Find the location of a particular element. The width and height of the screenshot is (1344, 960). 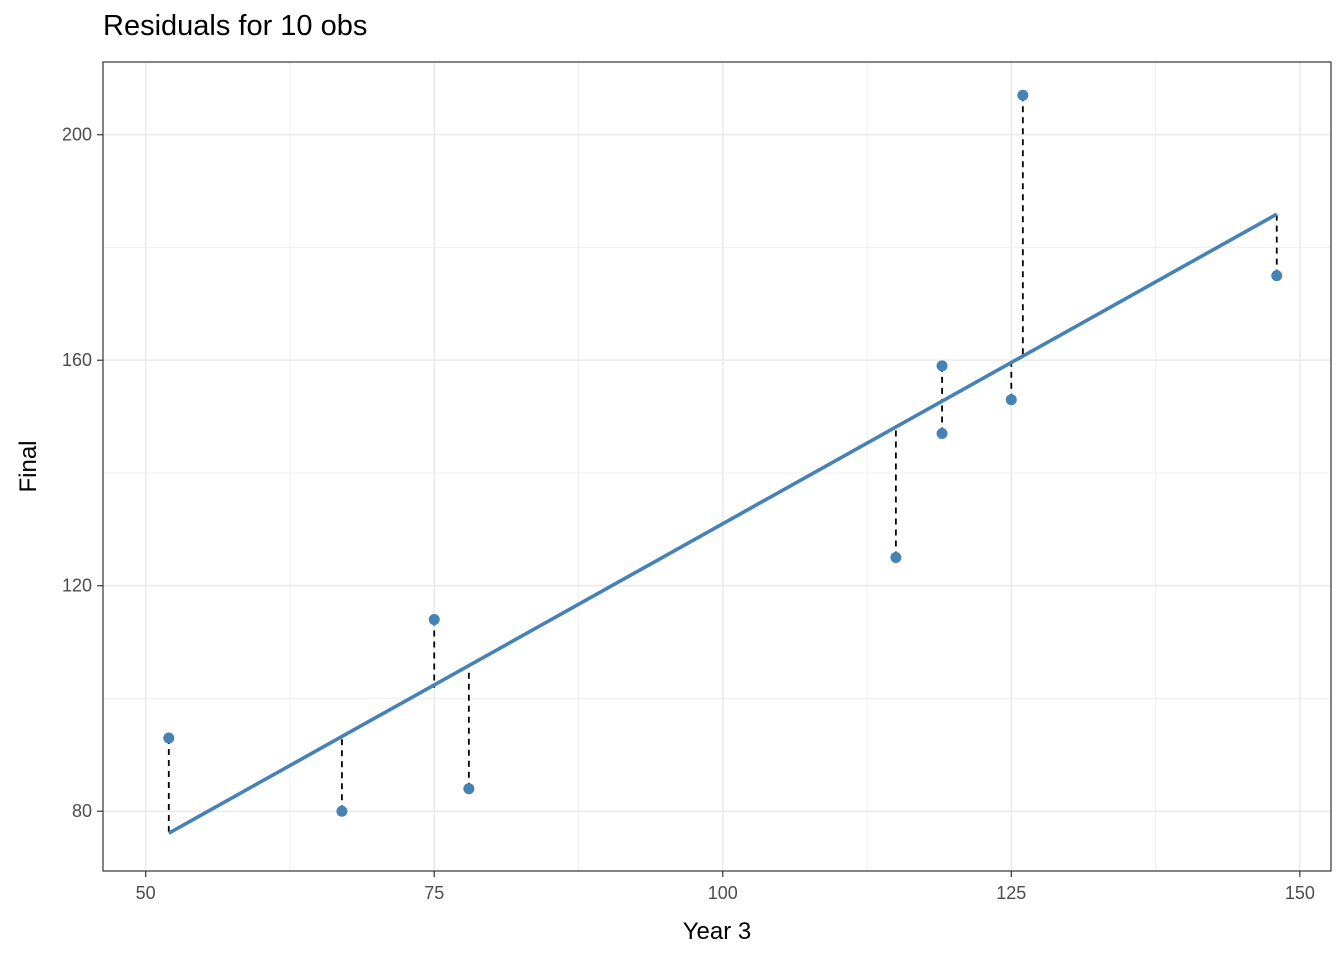

y-axis-ticks: 80 120 160 200 is located at coordinates (82, 473).